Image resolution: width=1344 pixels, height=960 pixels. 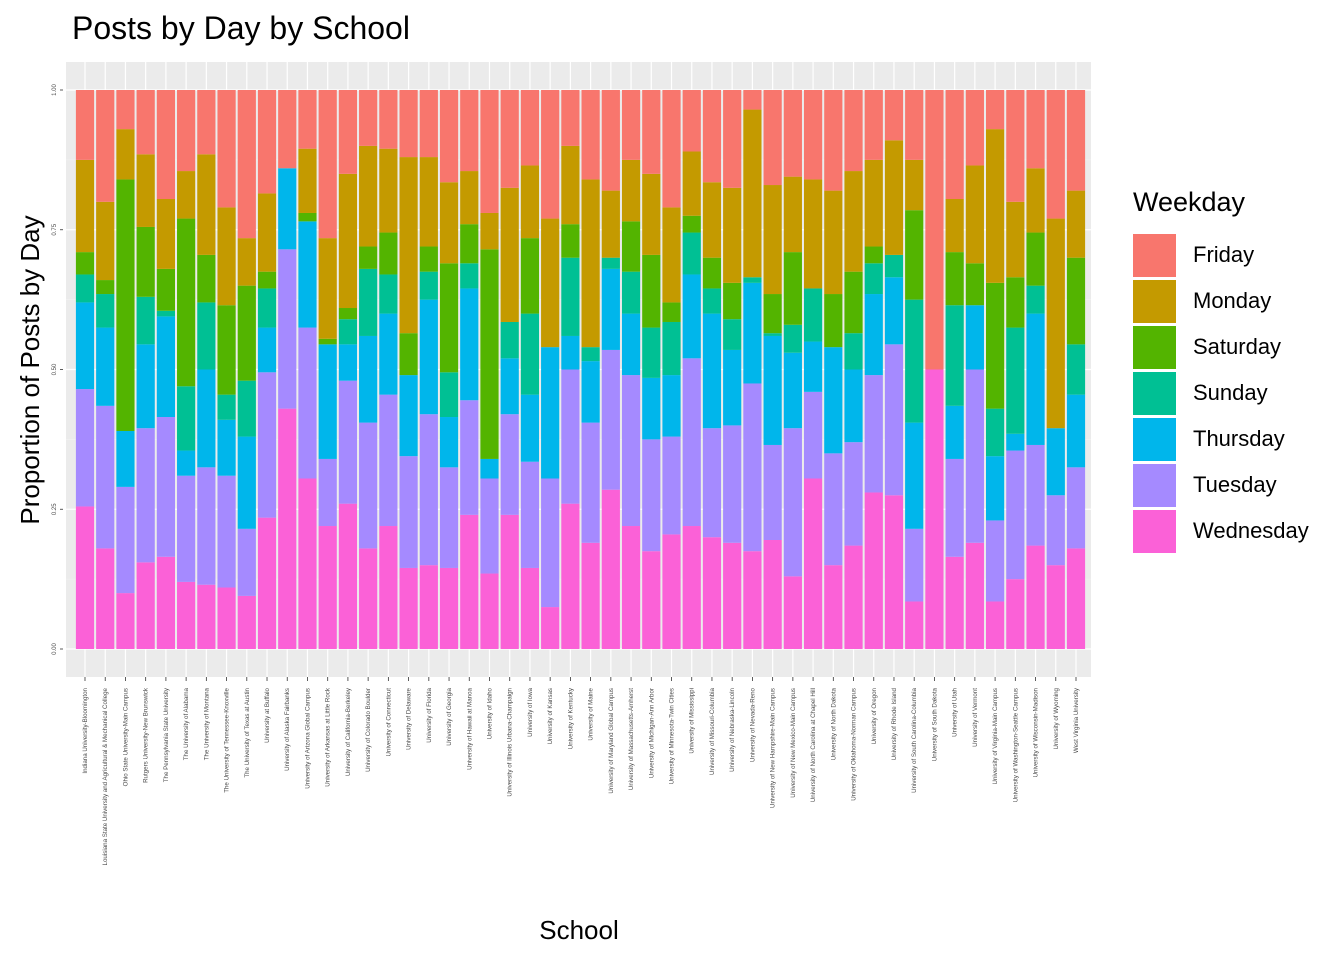 I want to click on legend-key-friday, so click(x=1154, y=255).